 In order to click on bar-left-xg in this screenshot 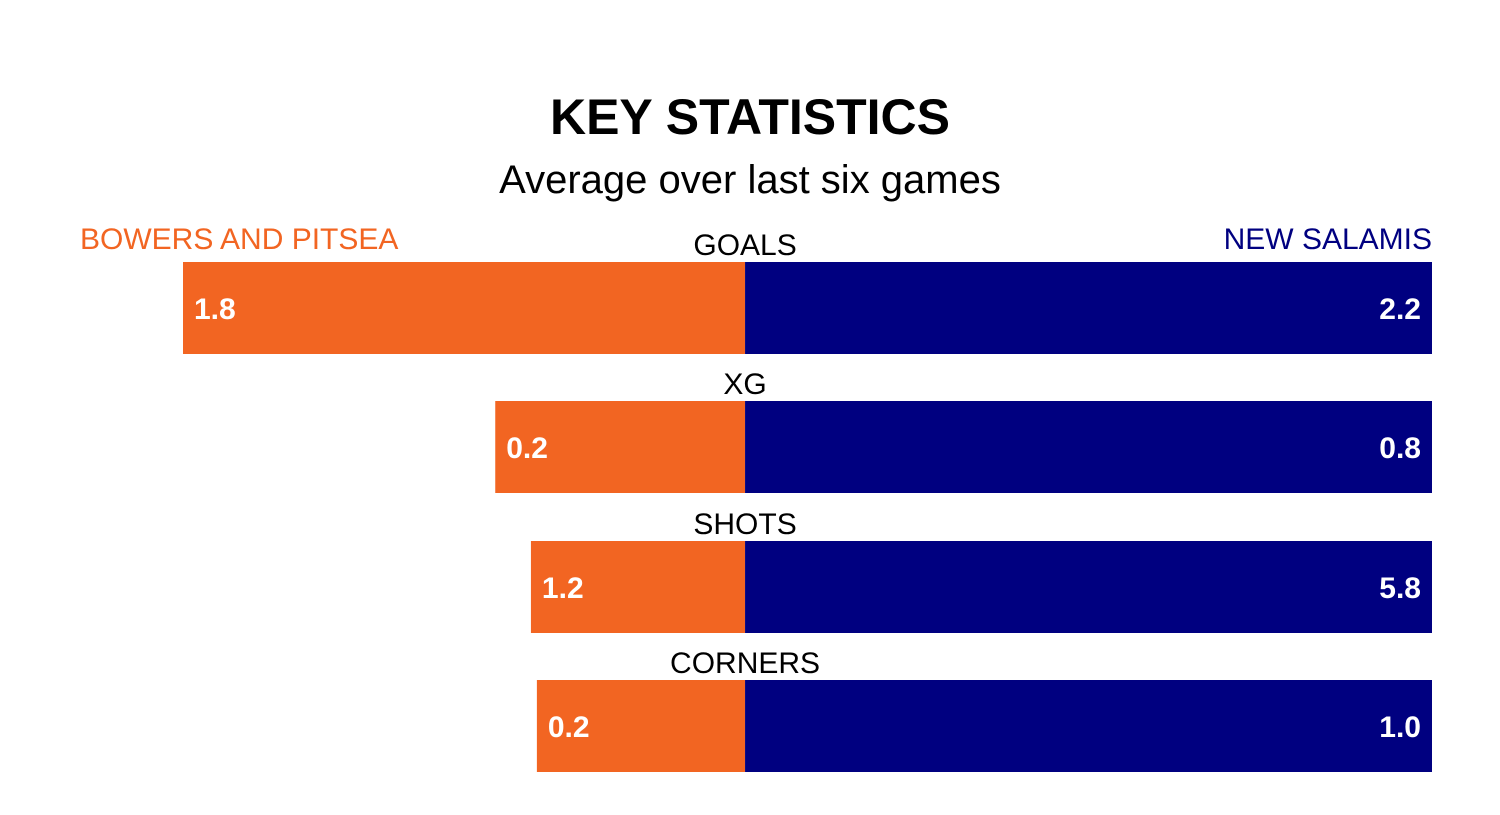, I will do `click(620, 447)`.